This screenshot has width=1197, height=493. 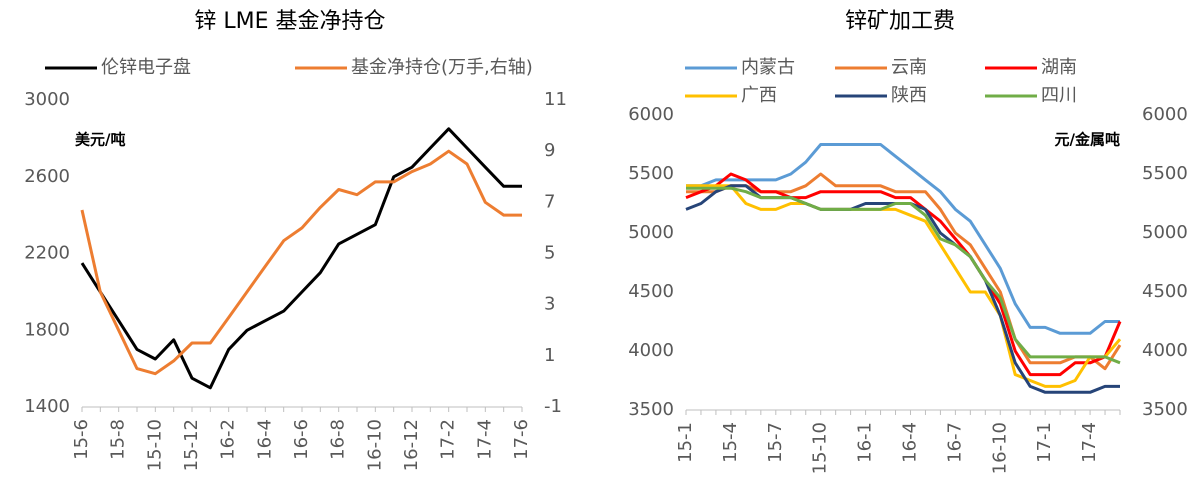 What do you see at coordinates (1059, 95) in the screenshot?
I see `legend-label: 四川` at bounding box center [1059, 95].